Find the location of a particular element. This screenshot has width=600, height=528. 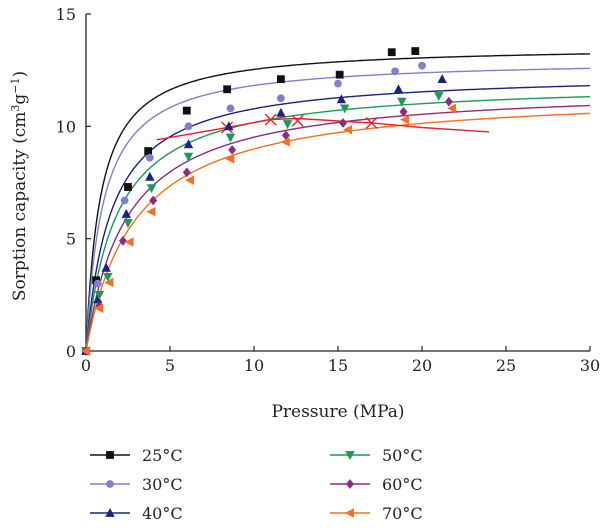

legend-item-4: 60°C is located at coordinates (376, 484).